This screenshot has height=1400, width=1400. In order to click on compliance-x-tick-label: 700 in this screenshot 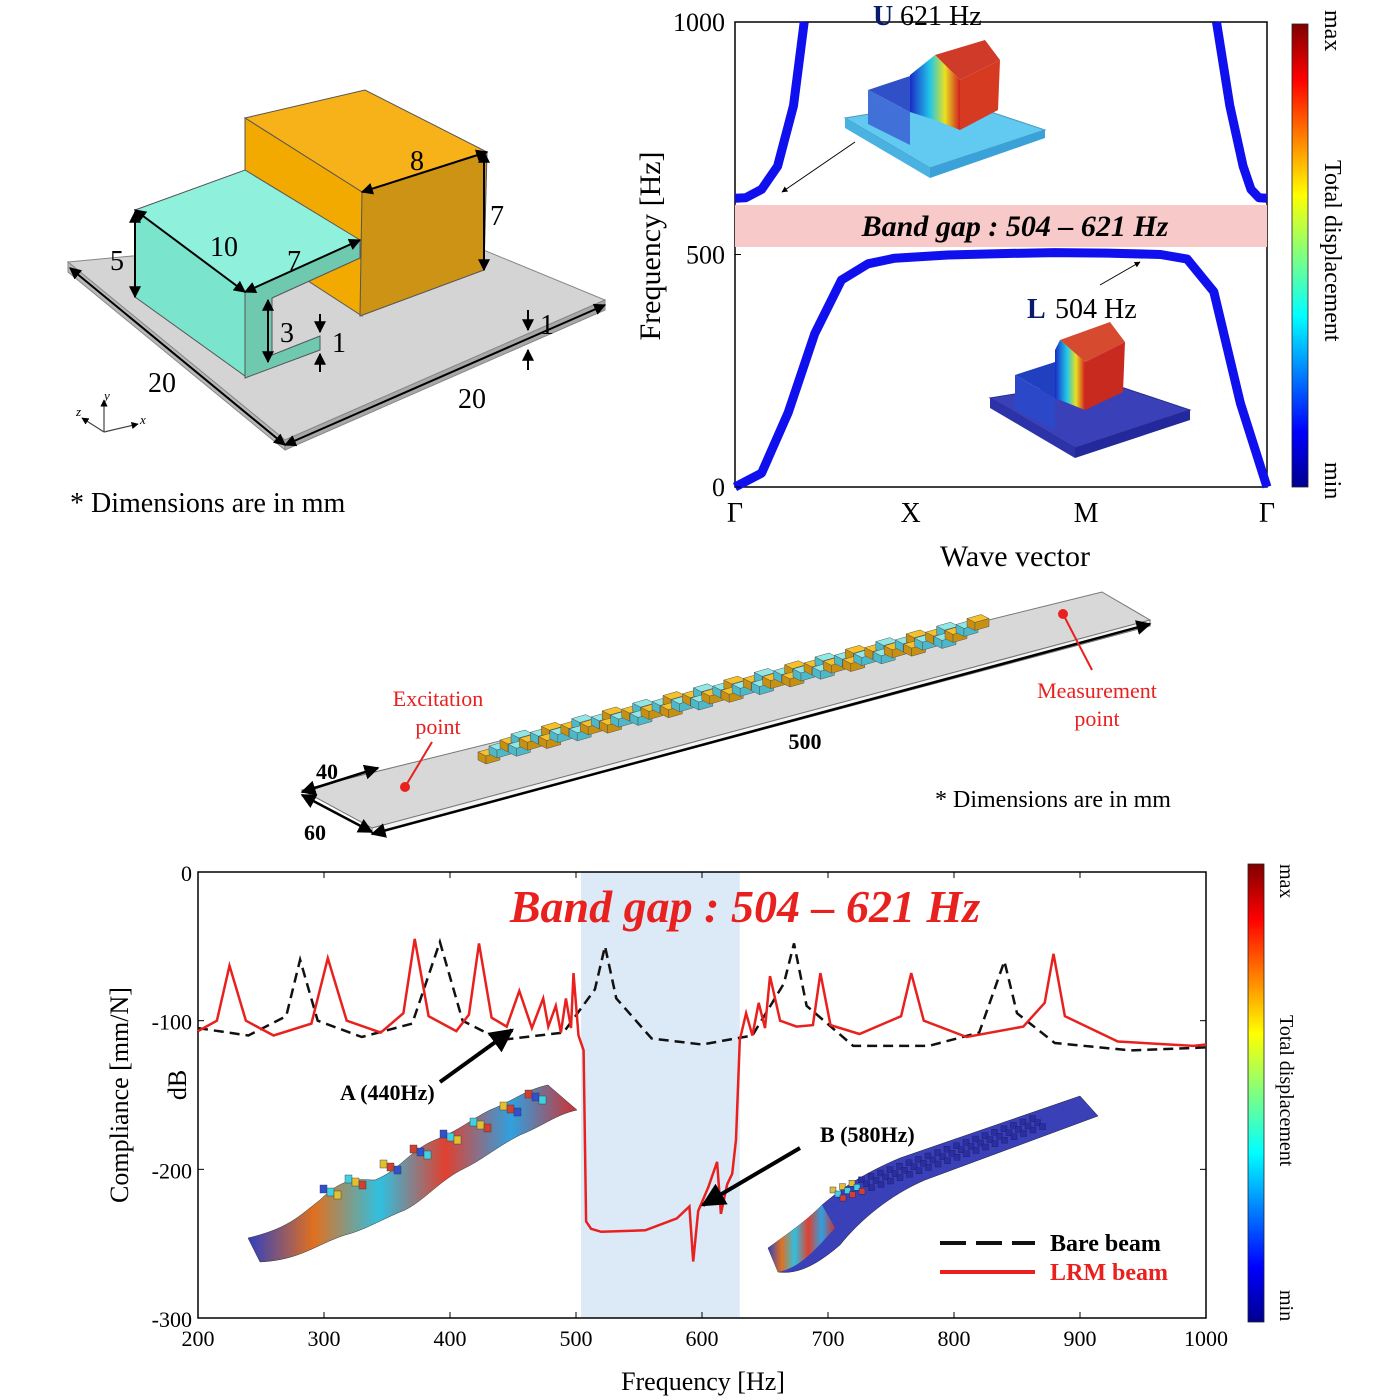, I will do `click(828, 1338)`.